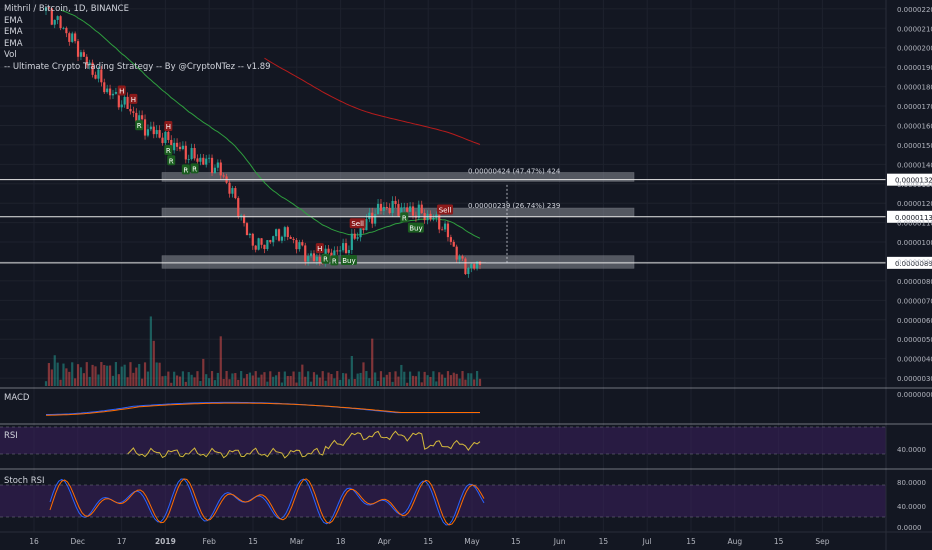 This screenshot has width=932, height=550. Describe the element at coordinates (443, 440) in the screenshot. I see `rsi-band` at that location.